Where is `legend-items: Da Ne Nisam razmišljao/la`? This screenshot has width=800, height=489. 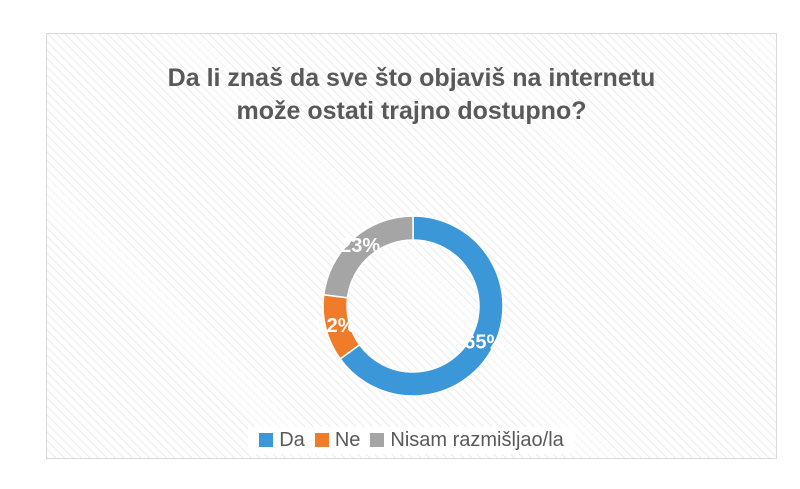
legend-items: Da Ne Nisam razmišljao/la is located at coordinates (411, 440).